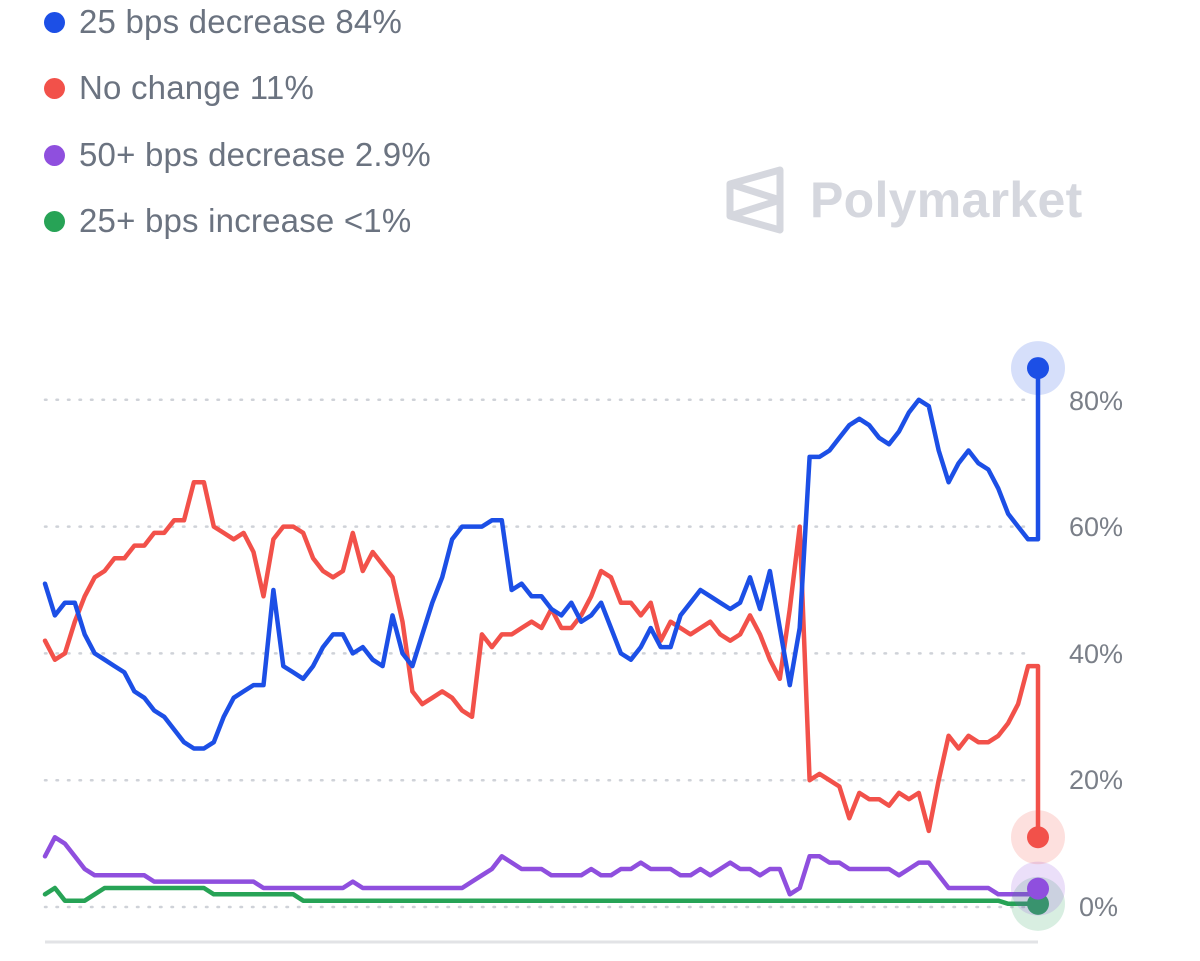  Describe the element at coordinates (1096, 654) in the screenshot. I see `y-tick-40: 40%` at that location.